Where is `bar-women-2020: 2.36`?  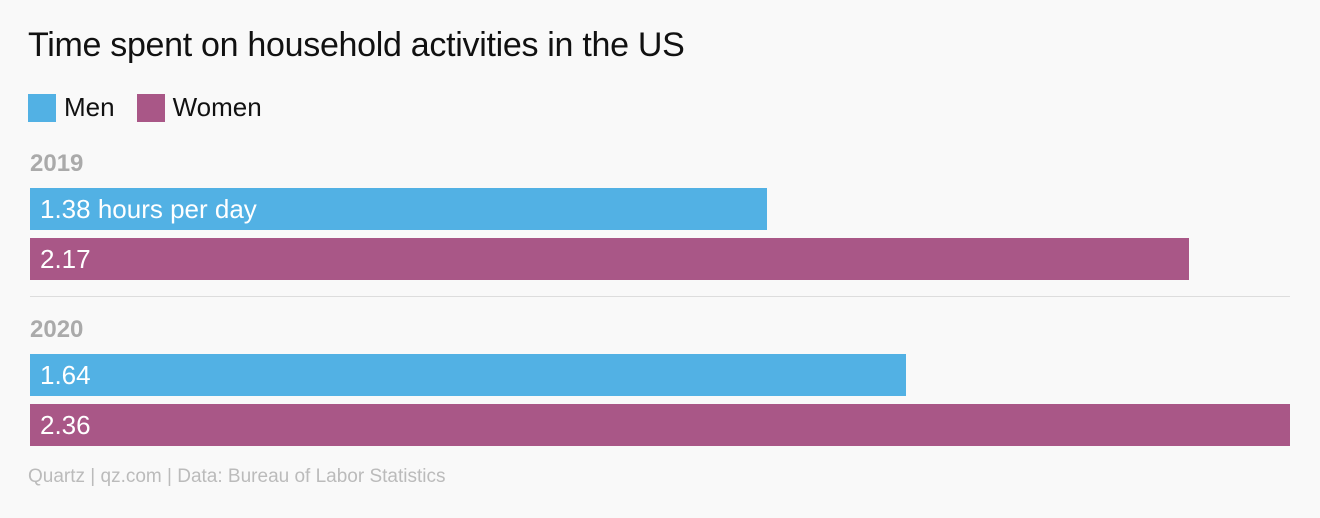 bar-women-2020: 2.36 is located at coordinates (660, 425).